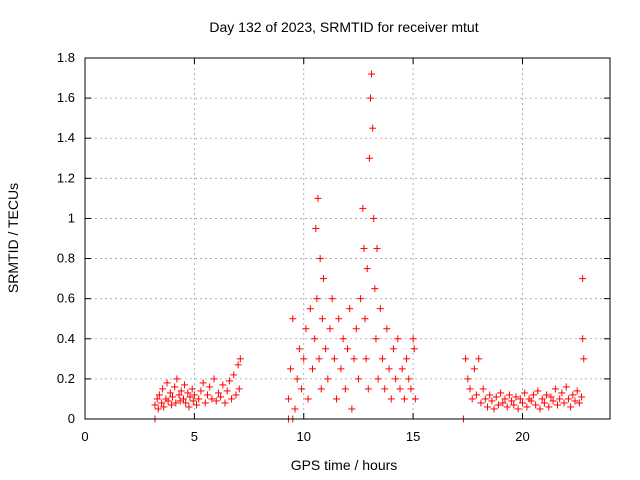  Describe the element at coordinates (413, 436) in the screenshot. I see `x-tick-label: 15` at that location.